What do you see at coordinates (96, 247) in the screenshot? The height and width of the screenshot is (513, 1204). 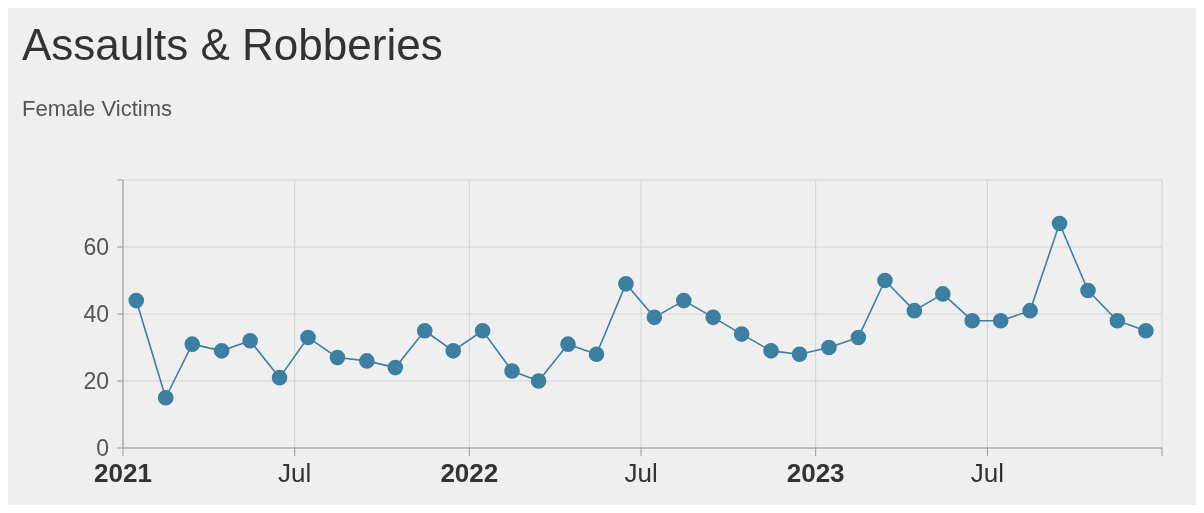 I see `y-tick-label: 60` at bounding box center [96, 247].